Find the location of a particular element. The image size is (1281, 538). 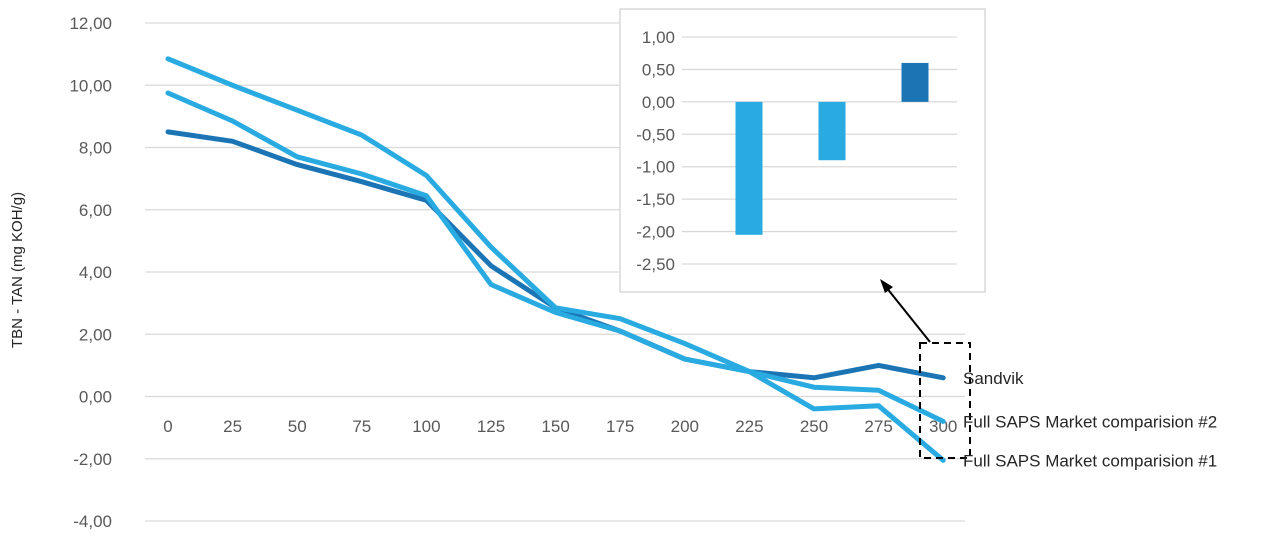

x-tick-label: 0 is located at coordinates (167, 426).